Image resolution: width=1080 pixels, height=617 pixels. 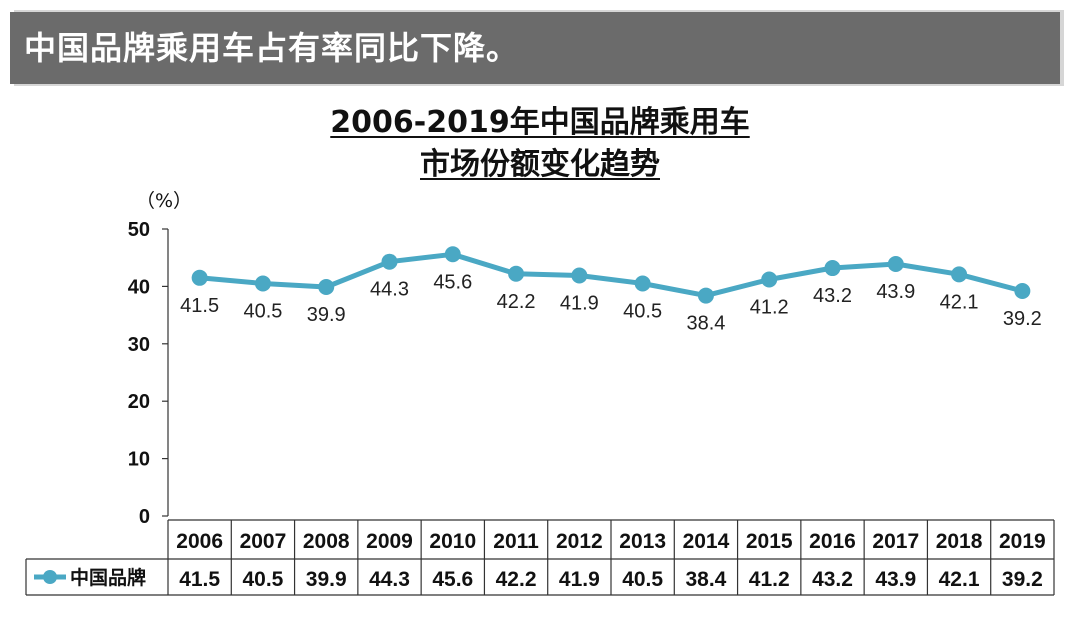 I want to click on x-tick-label: 2006, so click(x=199, y=541).